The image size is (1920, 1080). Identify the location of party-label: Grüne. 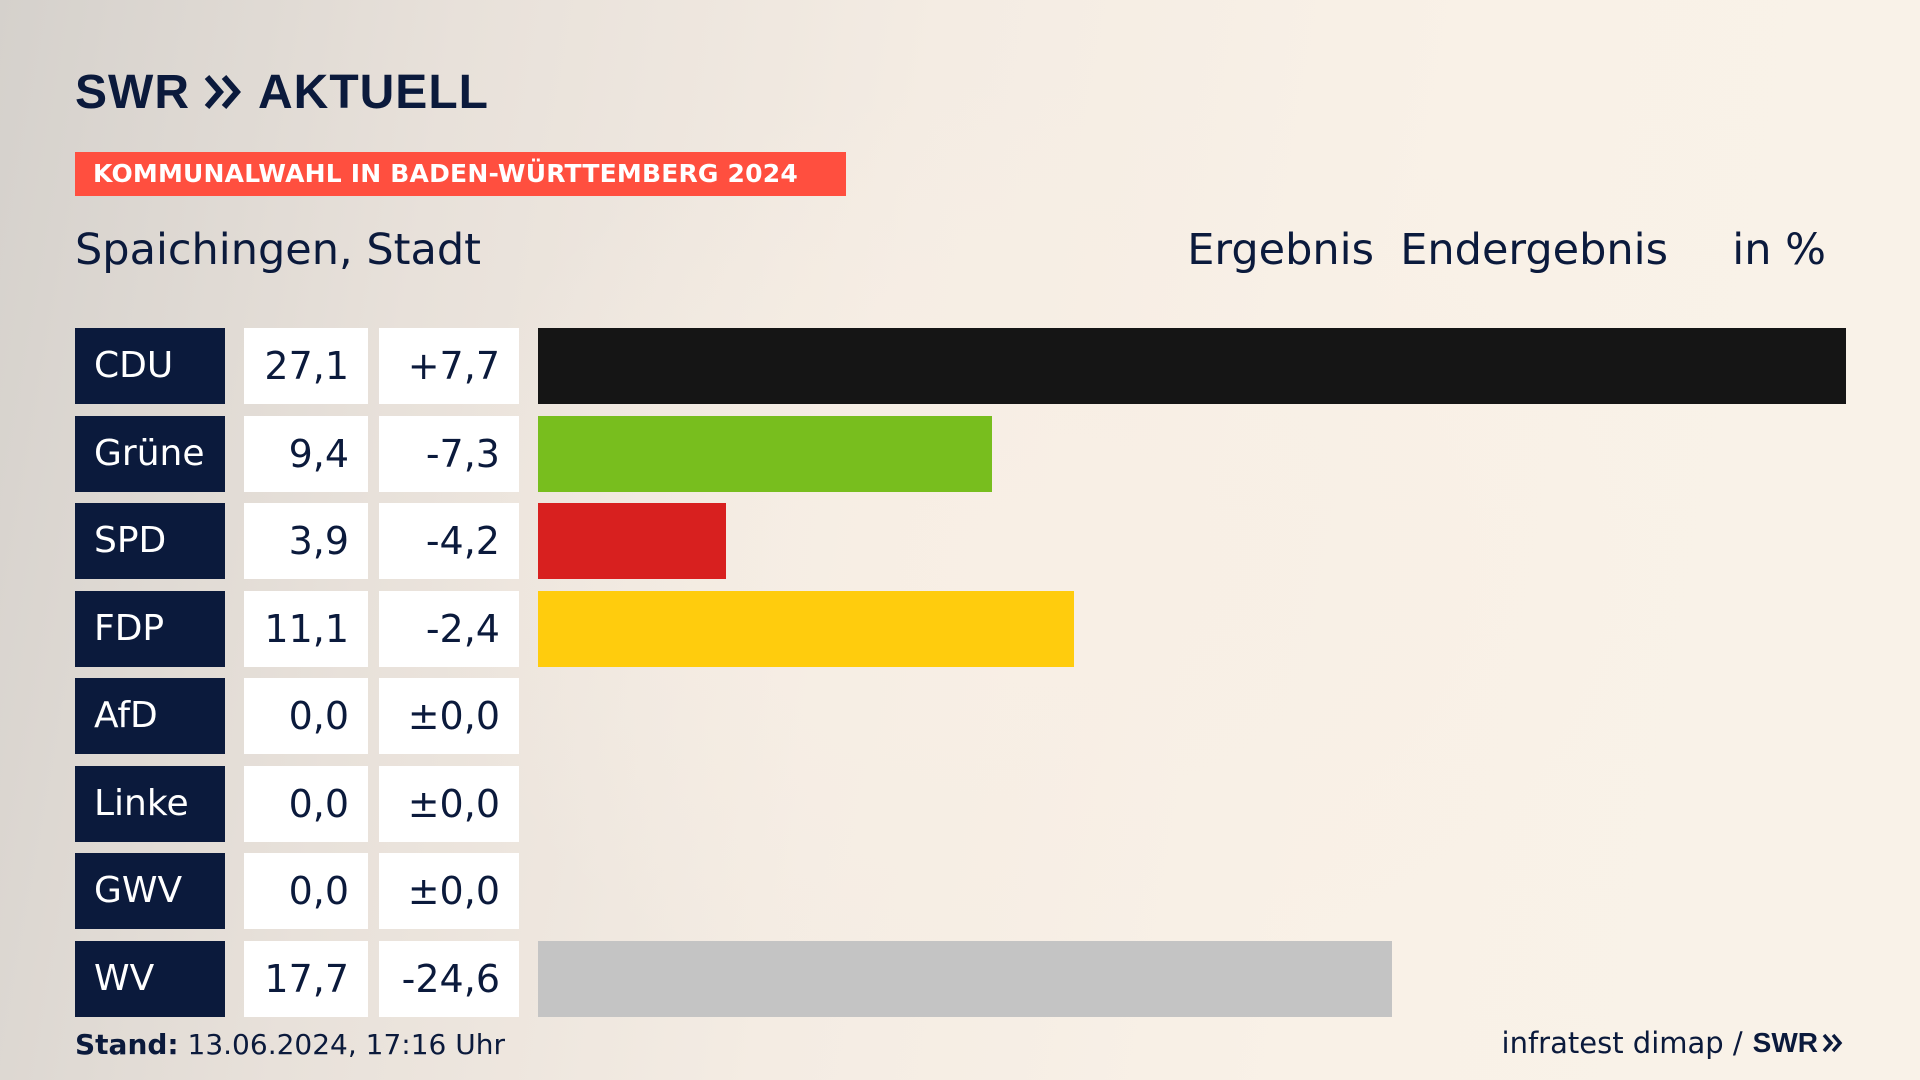
(150, 454).